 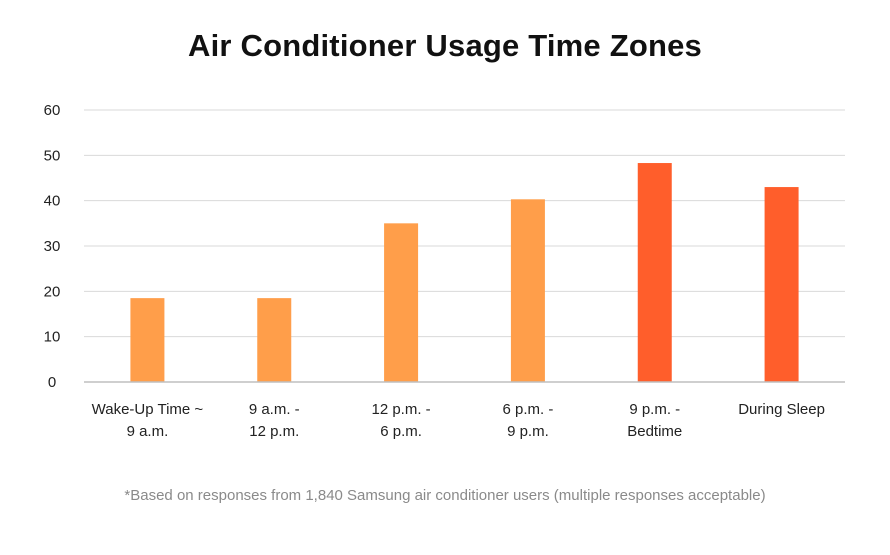 What do you see at coordinates (527, 420) in the screenshot?
I see `x-tick-label: 6 p.m. -9 p.m.` at bounding box center [527, 420].